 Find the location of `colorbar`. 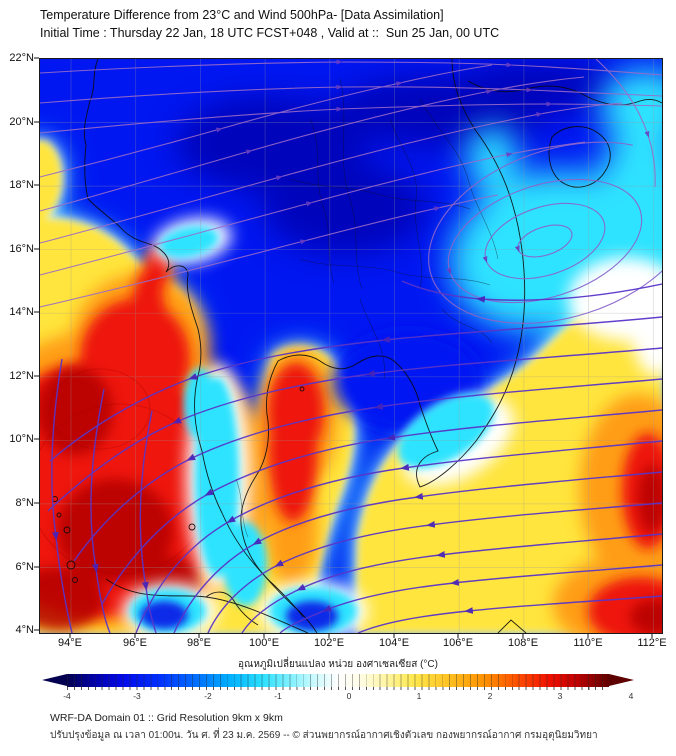

colorbar is located at coordinates (338, 682).